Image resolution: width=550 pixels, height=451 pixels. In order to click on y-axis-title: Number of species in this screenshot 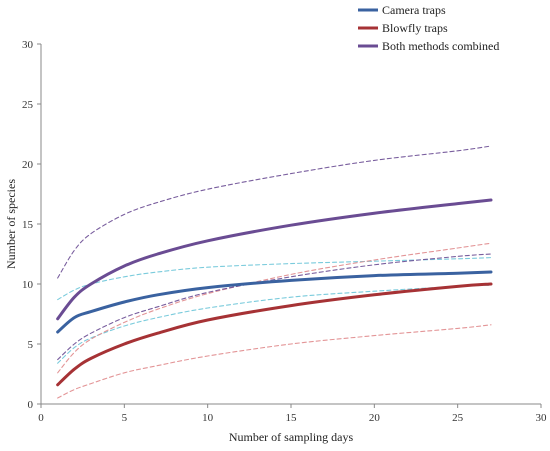, I will do `click(11, 224)`.